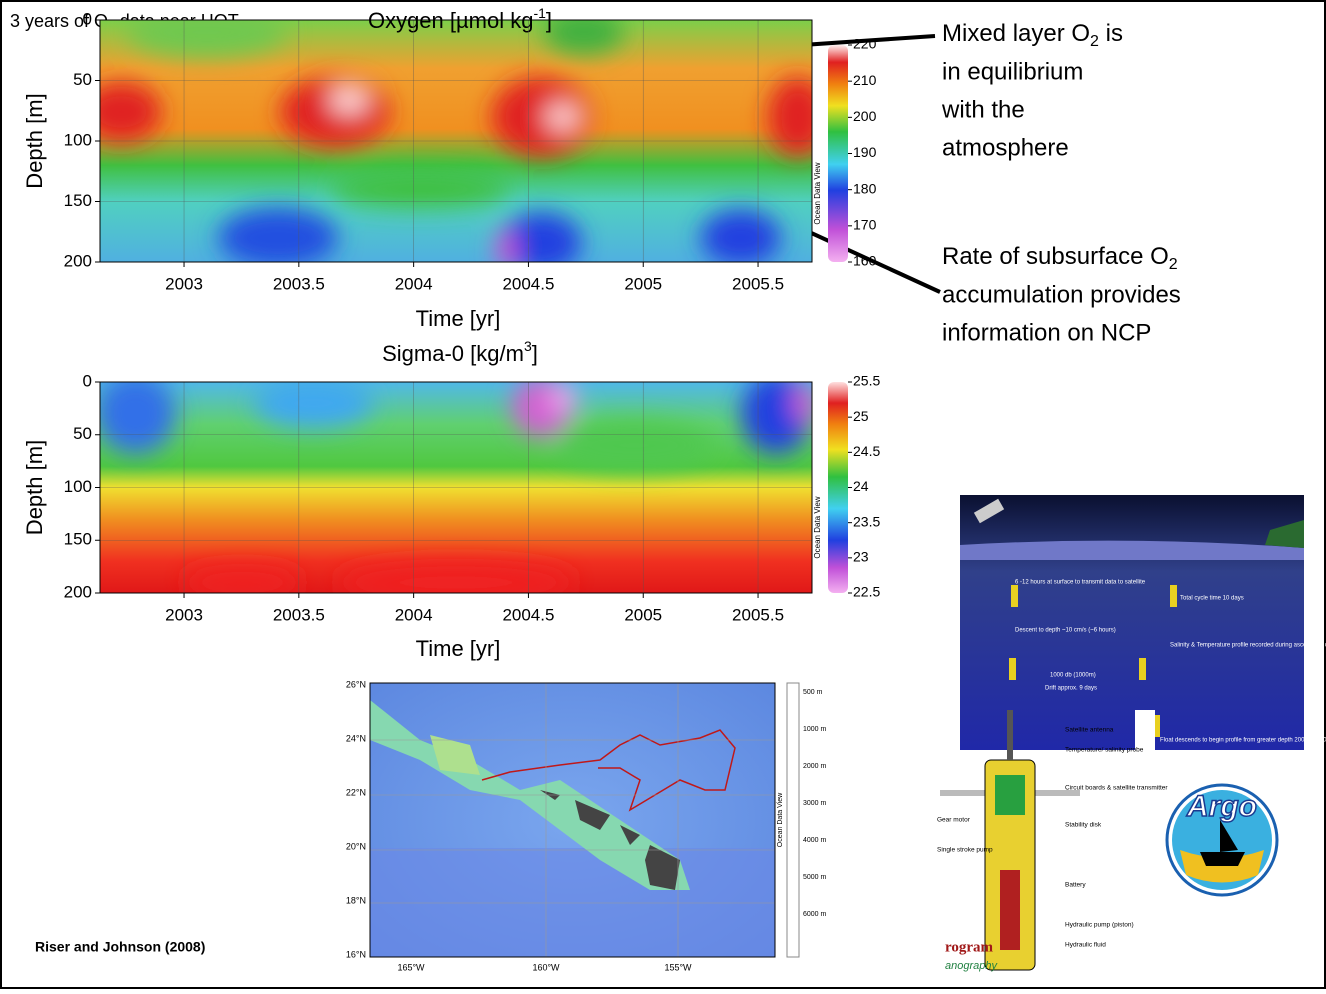  Describe the element at coordinates (983, 109) in the screenshot. I see `annotation-line: with the` at that location.